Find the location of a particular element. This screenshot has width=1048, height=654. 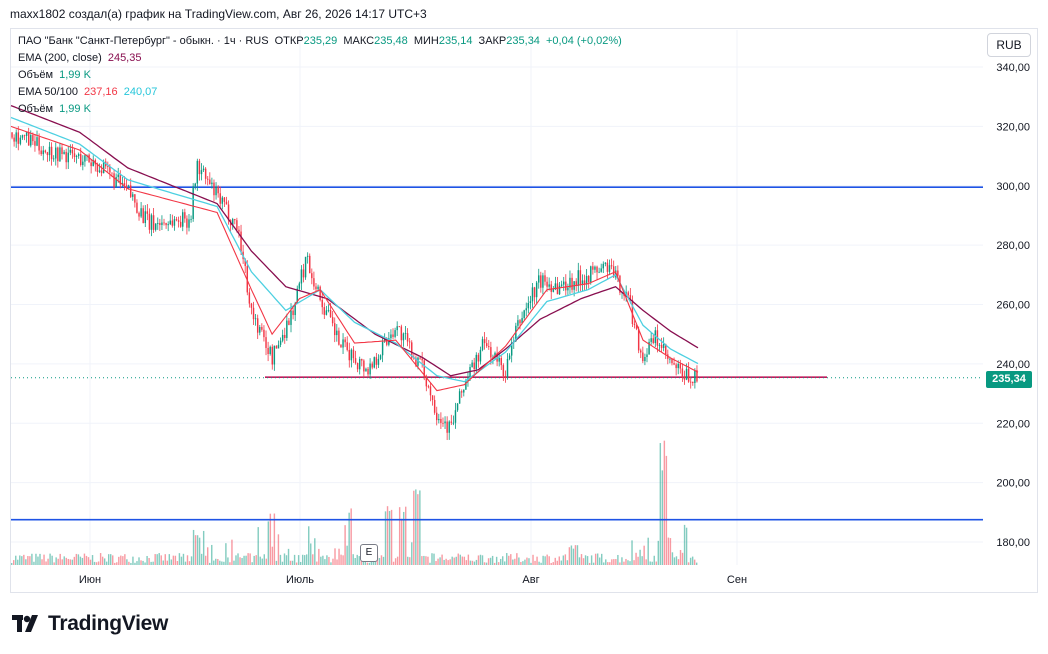

last-price-badge: 235,34 is located at coordinates (1009, 379).